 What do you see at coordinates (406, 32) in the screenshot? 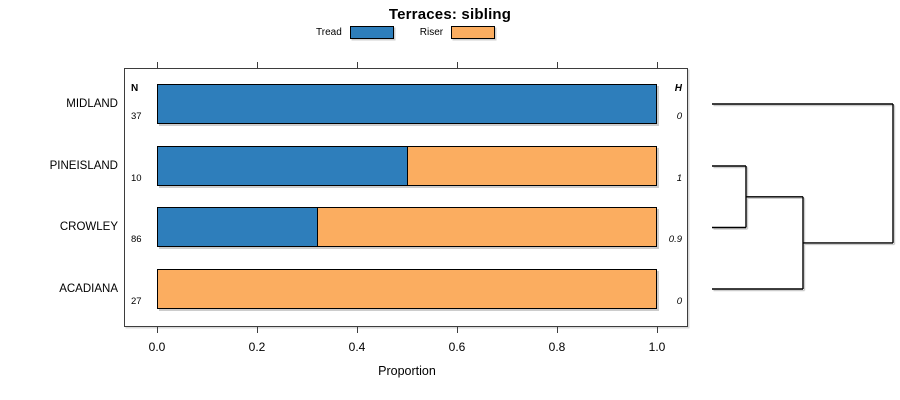
I see `legend: Tread Riser` at bounding box center [406, 32].